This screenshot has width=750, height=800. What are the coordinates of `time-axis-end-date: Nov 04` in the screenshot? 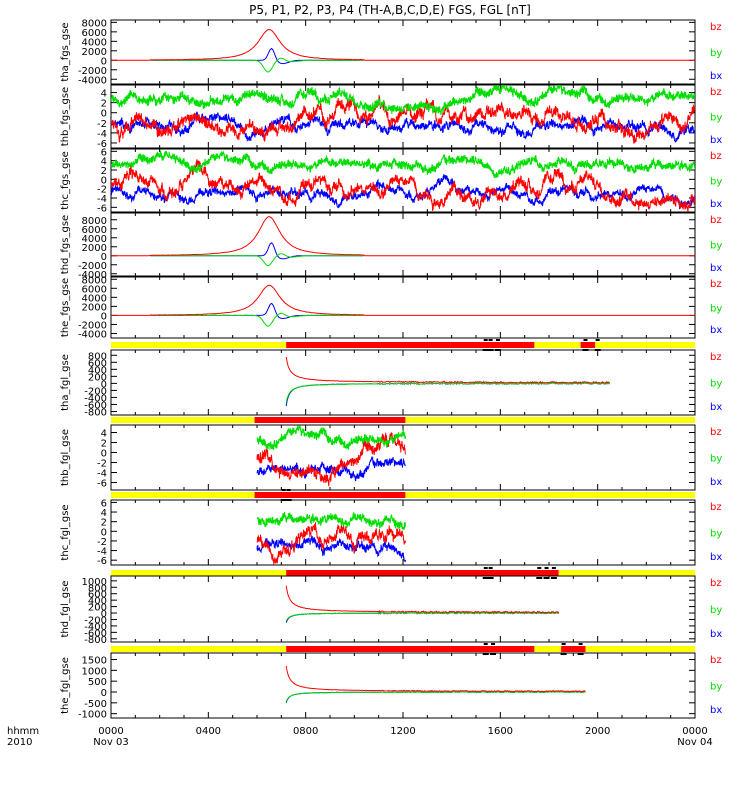 It's located at (694, 742).